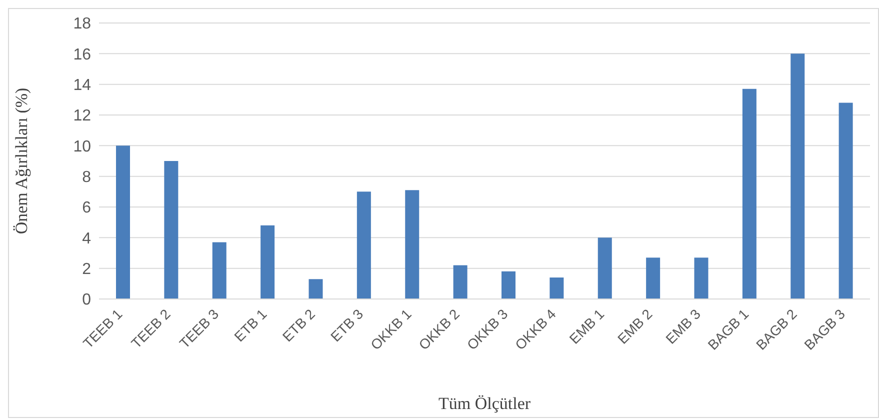 This screenshot has height=420, width=879. I want to click on y-tick-label: 0, so click(87, 300).